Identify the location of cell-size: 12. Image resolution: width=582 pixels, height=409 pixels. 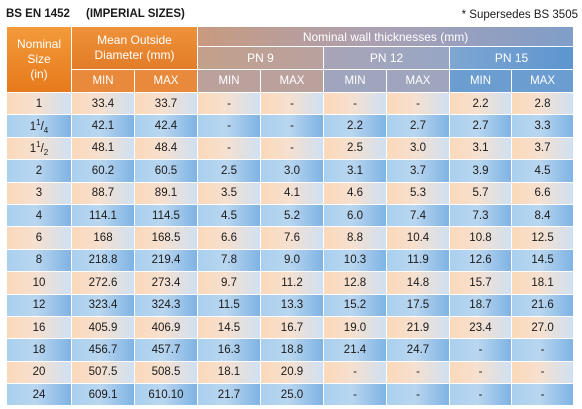
(39, 305).